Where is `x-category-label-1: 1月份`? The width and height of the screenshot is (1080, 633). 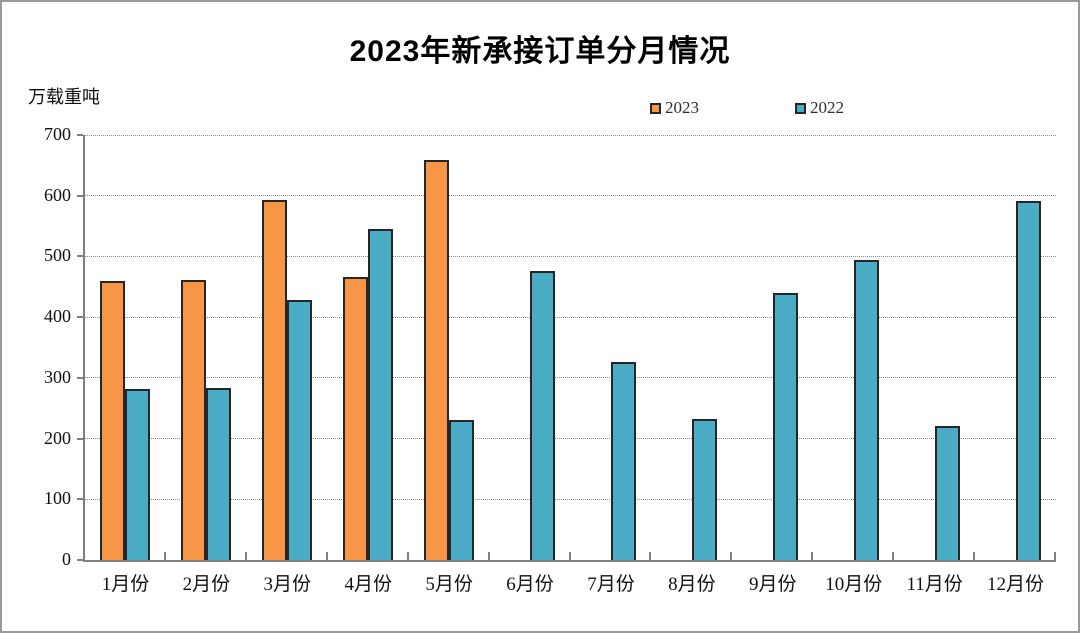 x-category-label-1: 1月份 is located at coordinates (125, 584).